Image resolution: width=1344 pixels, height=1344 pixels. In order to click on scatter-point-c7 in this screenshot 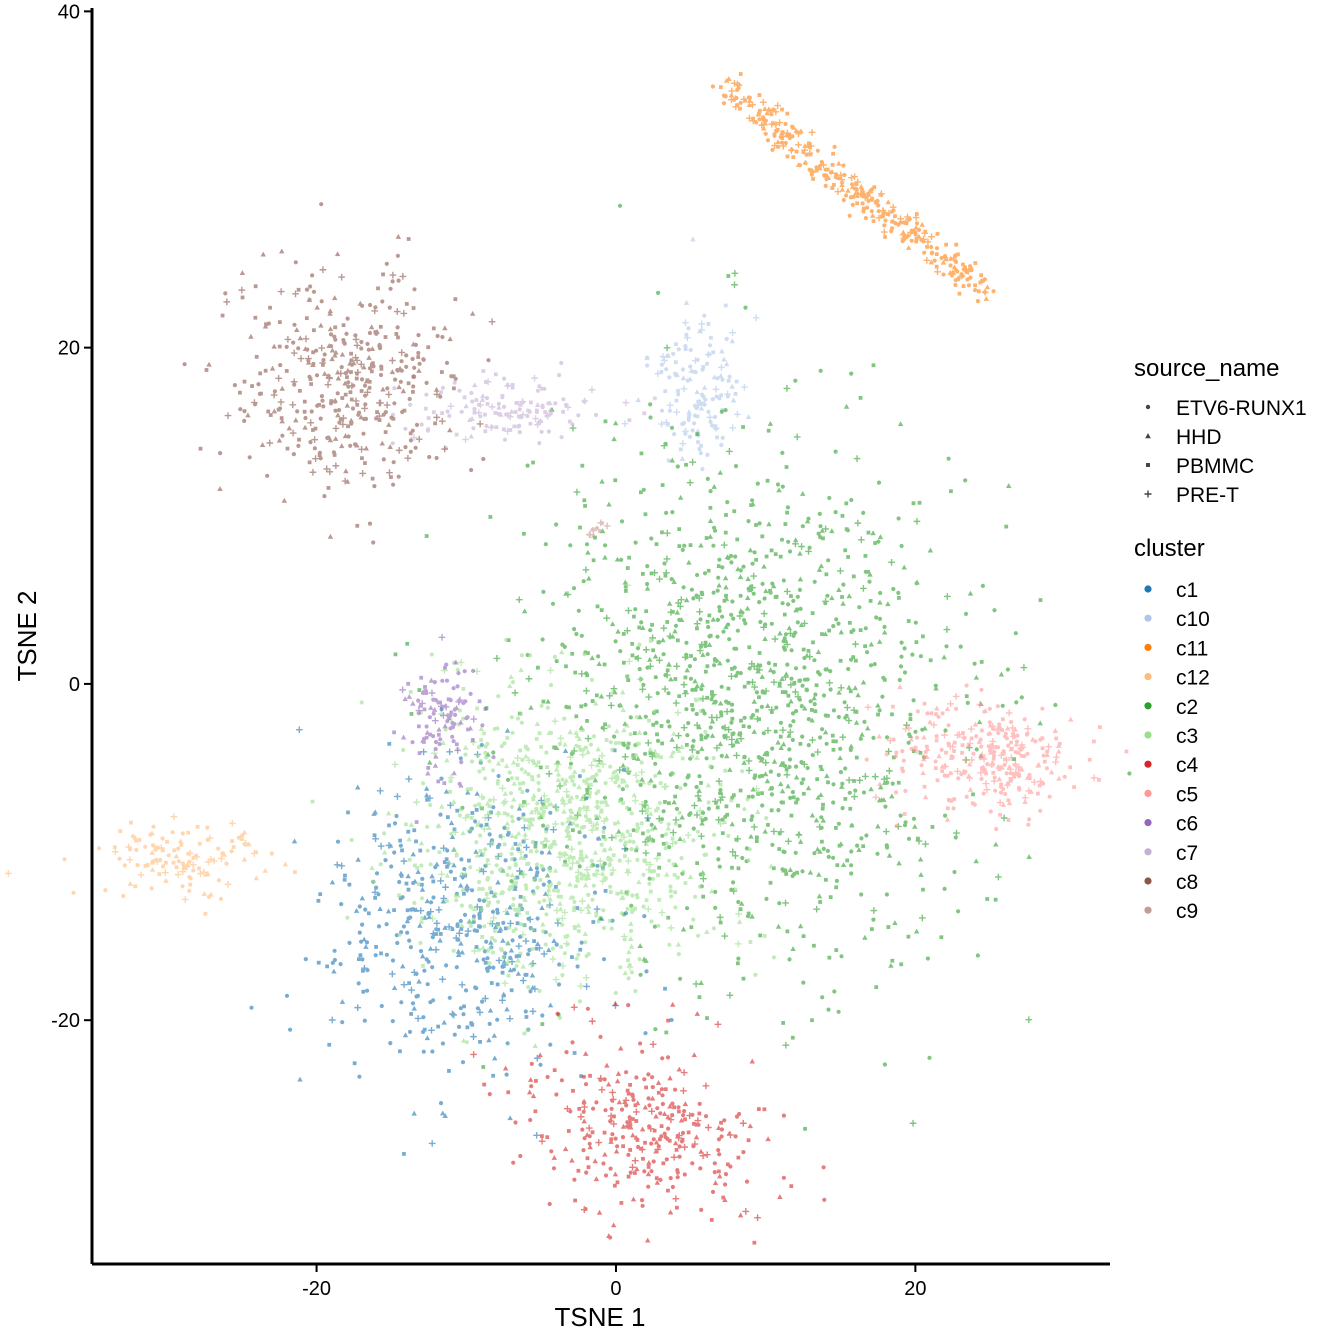, I will do `click(410, 404)`.